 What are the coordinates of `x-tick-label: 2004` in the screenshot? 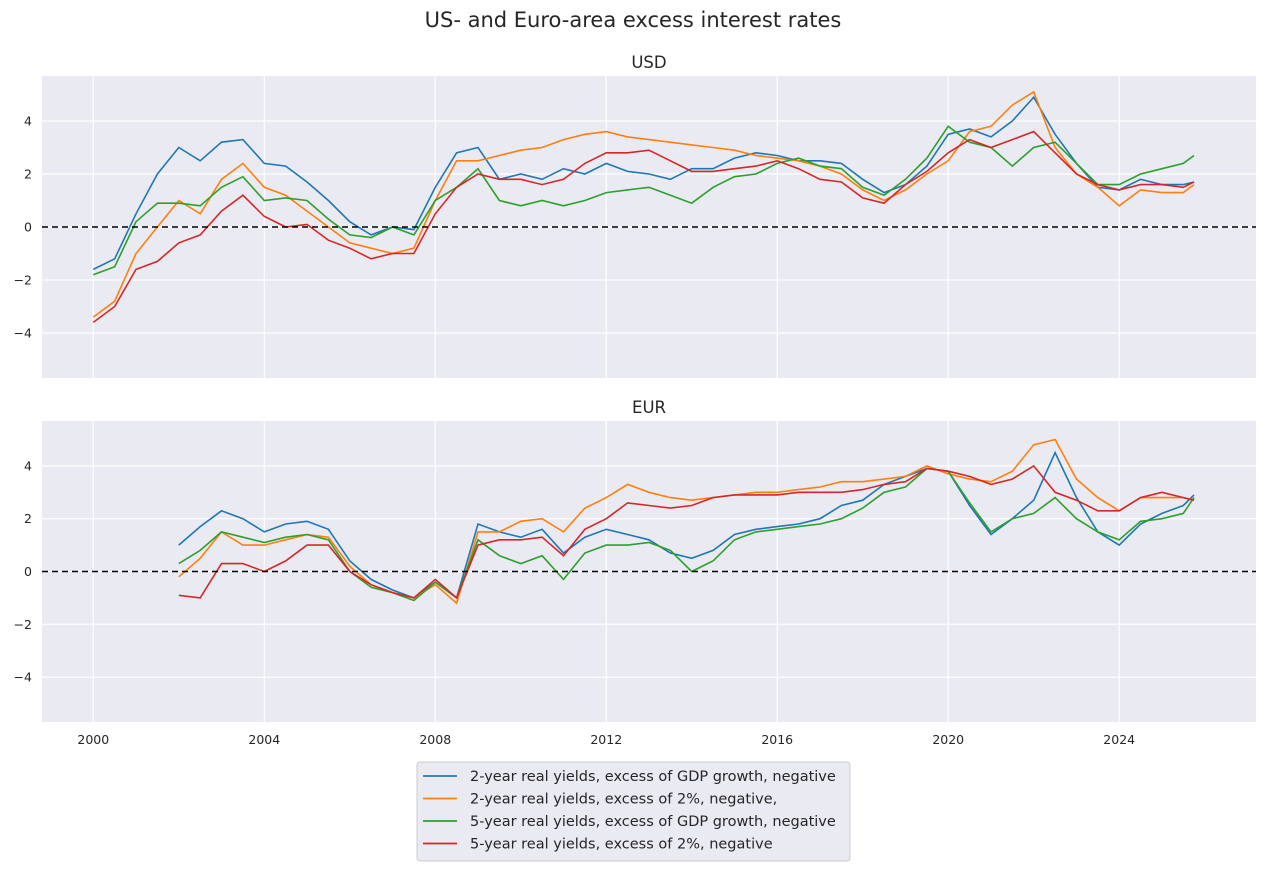 It's located at (264, 739).